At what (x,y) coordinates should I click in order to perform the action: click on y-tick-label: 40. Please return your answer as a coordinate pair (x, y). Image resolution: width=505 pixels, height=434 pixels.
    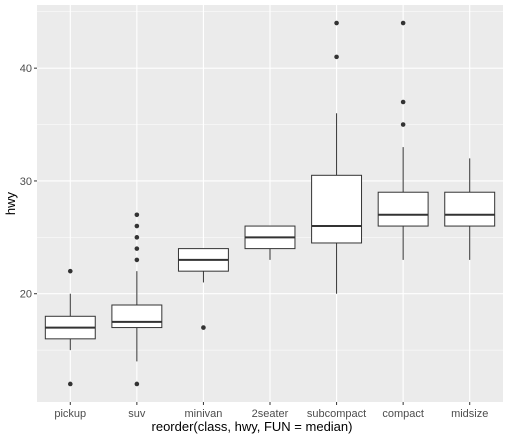
    Looking at the image, I should click on (26, 69).